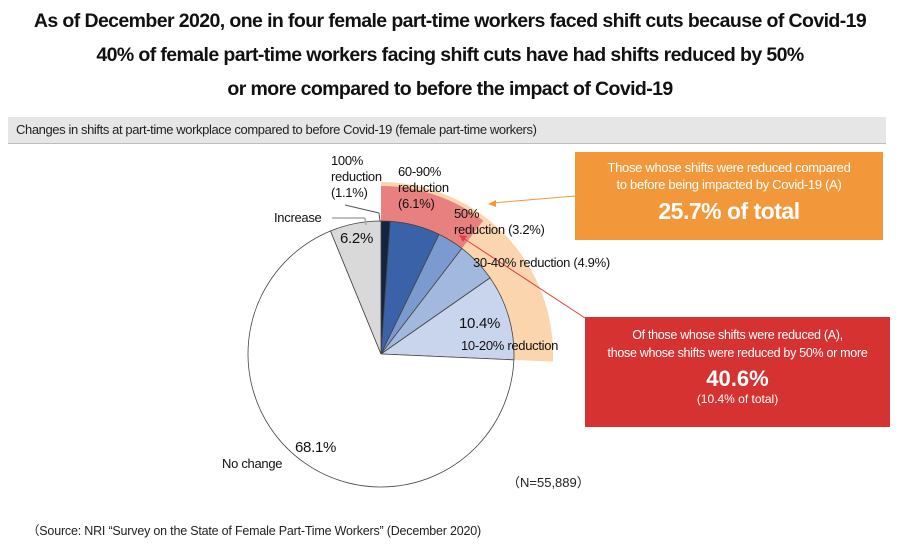 This screenshot has height=553, width=900. What do you see at coordinates (416, 203) in the screenshot?
I see `label-6090-line3: (6.1%)` at bounding box center [416, 203].